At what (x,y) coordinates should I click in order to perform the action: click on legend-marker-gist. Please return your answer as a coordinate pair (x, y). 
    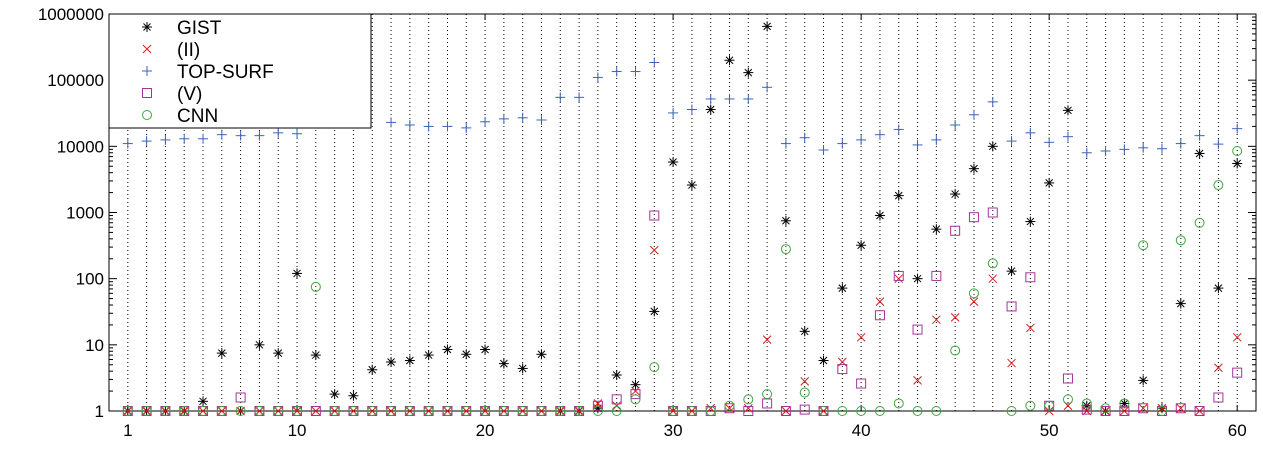
    Looking at the image, I should click on (147, 27).